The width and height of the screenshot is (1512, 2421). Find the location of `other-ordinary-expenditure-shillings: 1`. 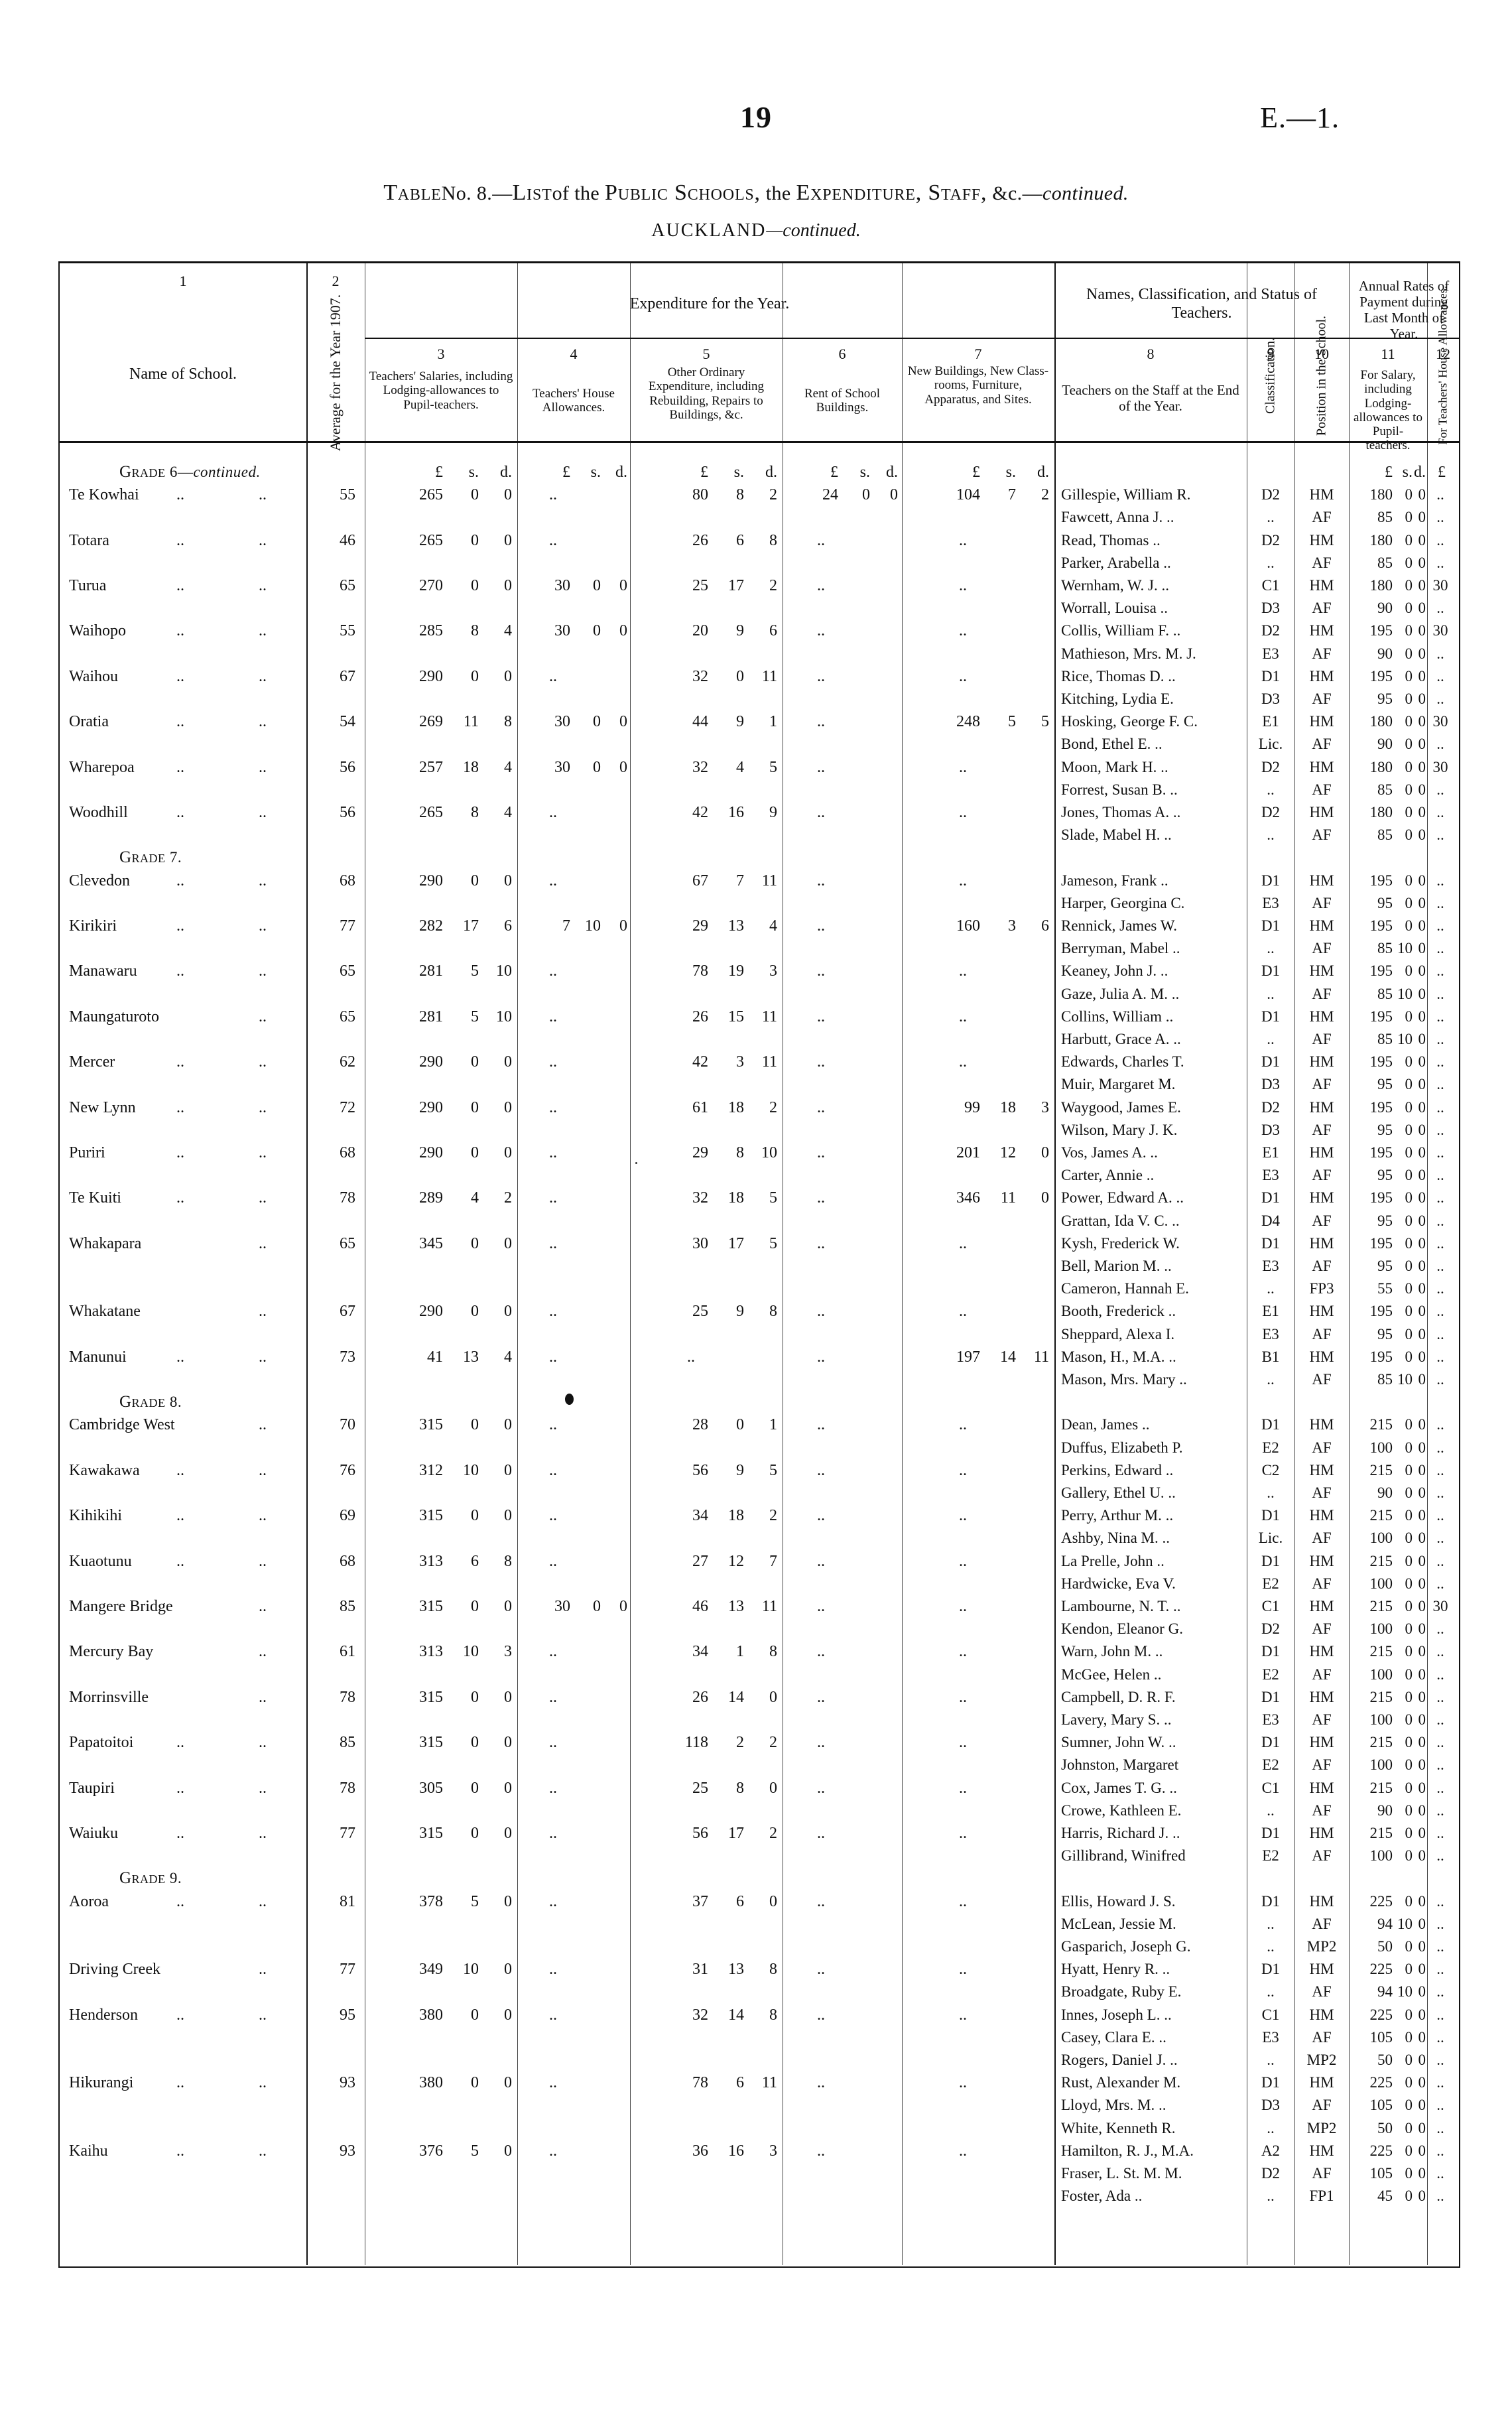

other-ordinary-expenditure-shillings: 1 is located at coordinates (740, 1652).